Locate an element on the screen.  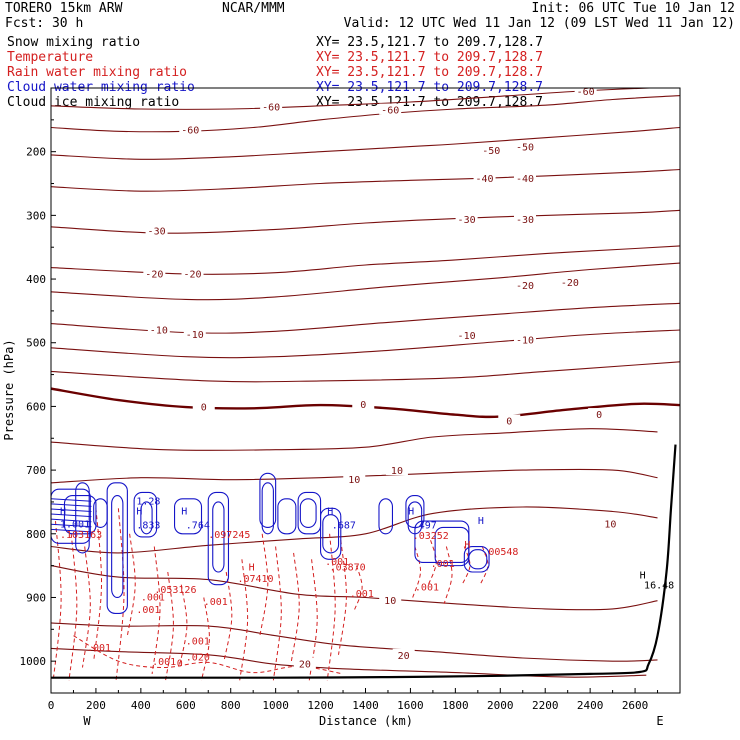
temperature-label-17: -10 is located at coordinates (467, 336).